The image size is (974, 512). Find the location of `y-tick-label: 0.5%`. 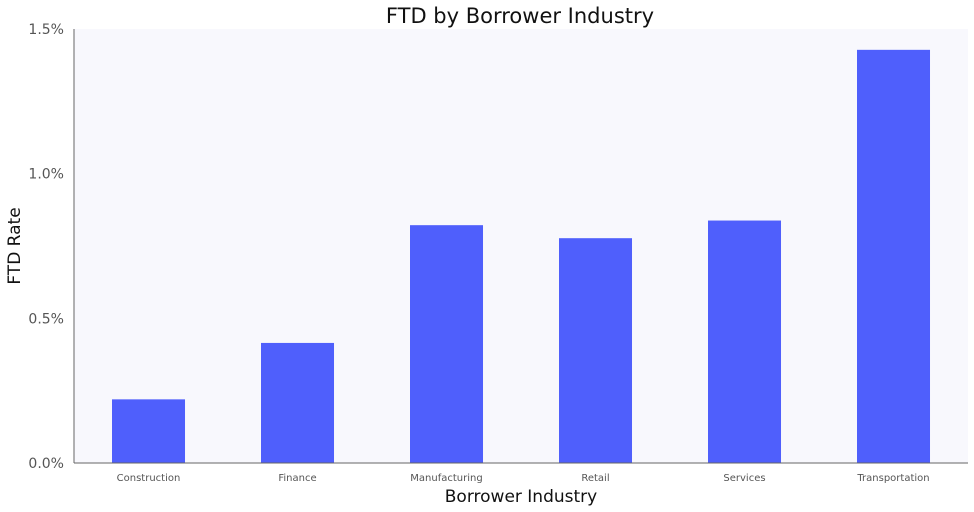

y-tick-label: 0.5% is located at coordinates (46, 319).